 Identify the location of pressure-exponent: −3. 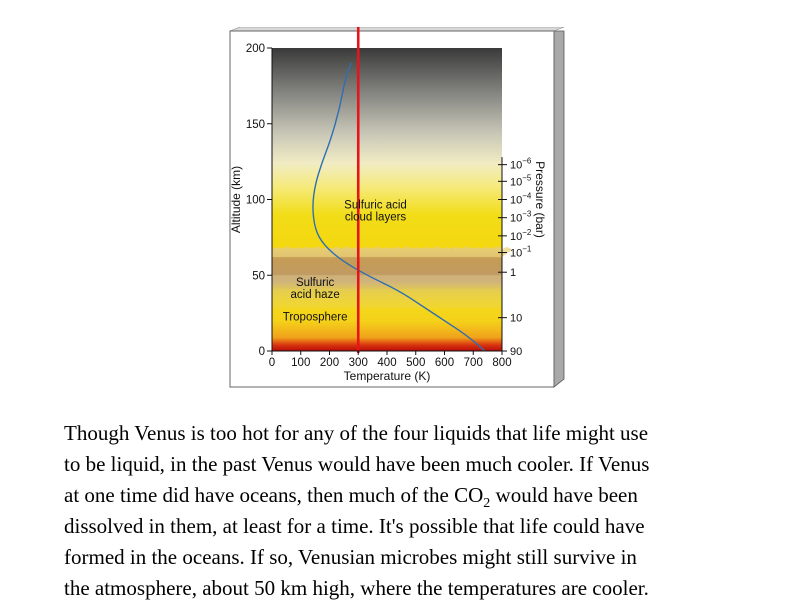
(527, 214).